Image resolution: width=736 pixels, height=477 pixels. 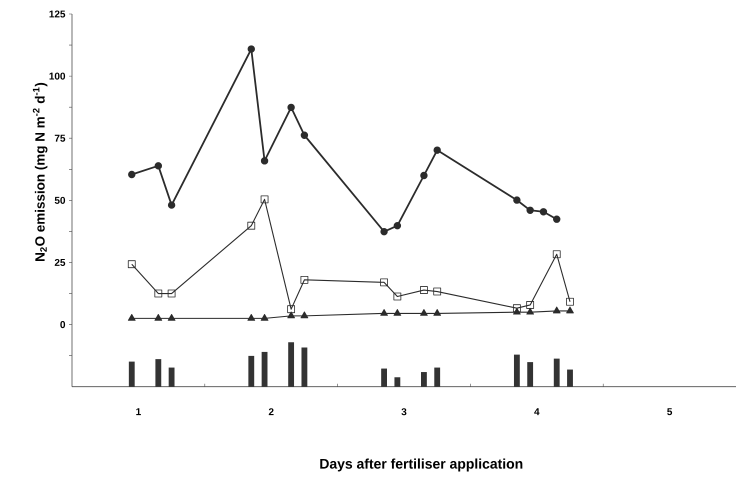 What do you see at coordinates (537, 412) in the screenshot?
I see `x-tick-label: 4` at bounding box center [537, 412].